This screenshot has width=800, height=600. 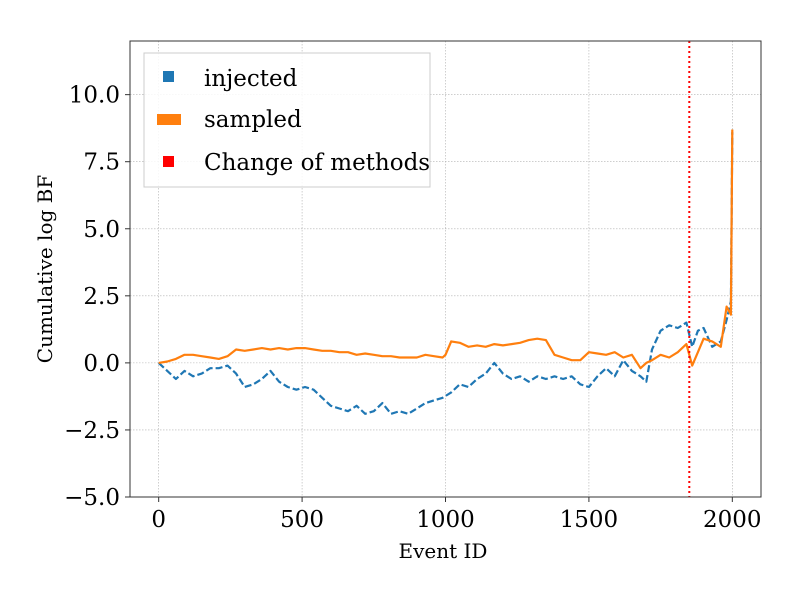 I want to click on x-tick-label: 0, so click(x=158, y=520).